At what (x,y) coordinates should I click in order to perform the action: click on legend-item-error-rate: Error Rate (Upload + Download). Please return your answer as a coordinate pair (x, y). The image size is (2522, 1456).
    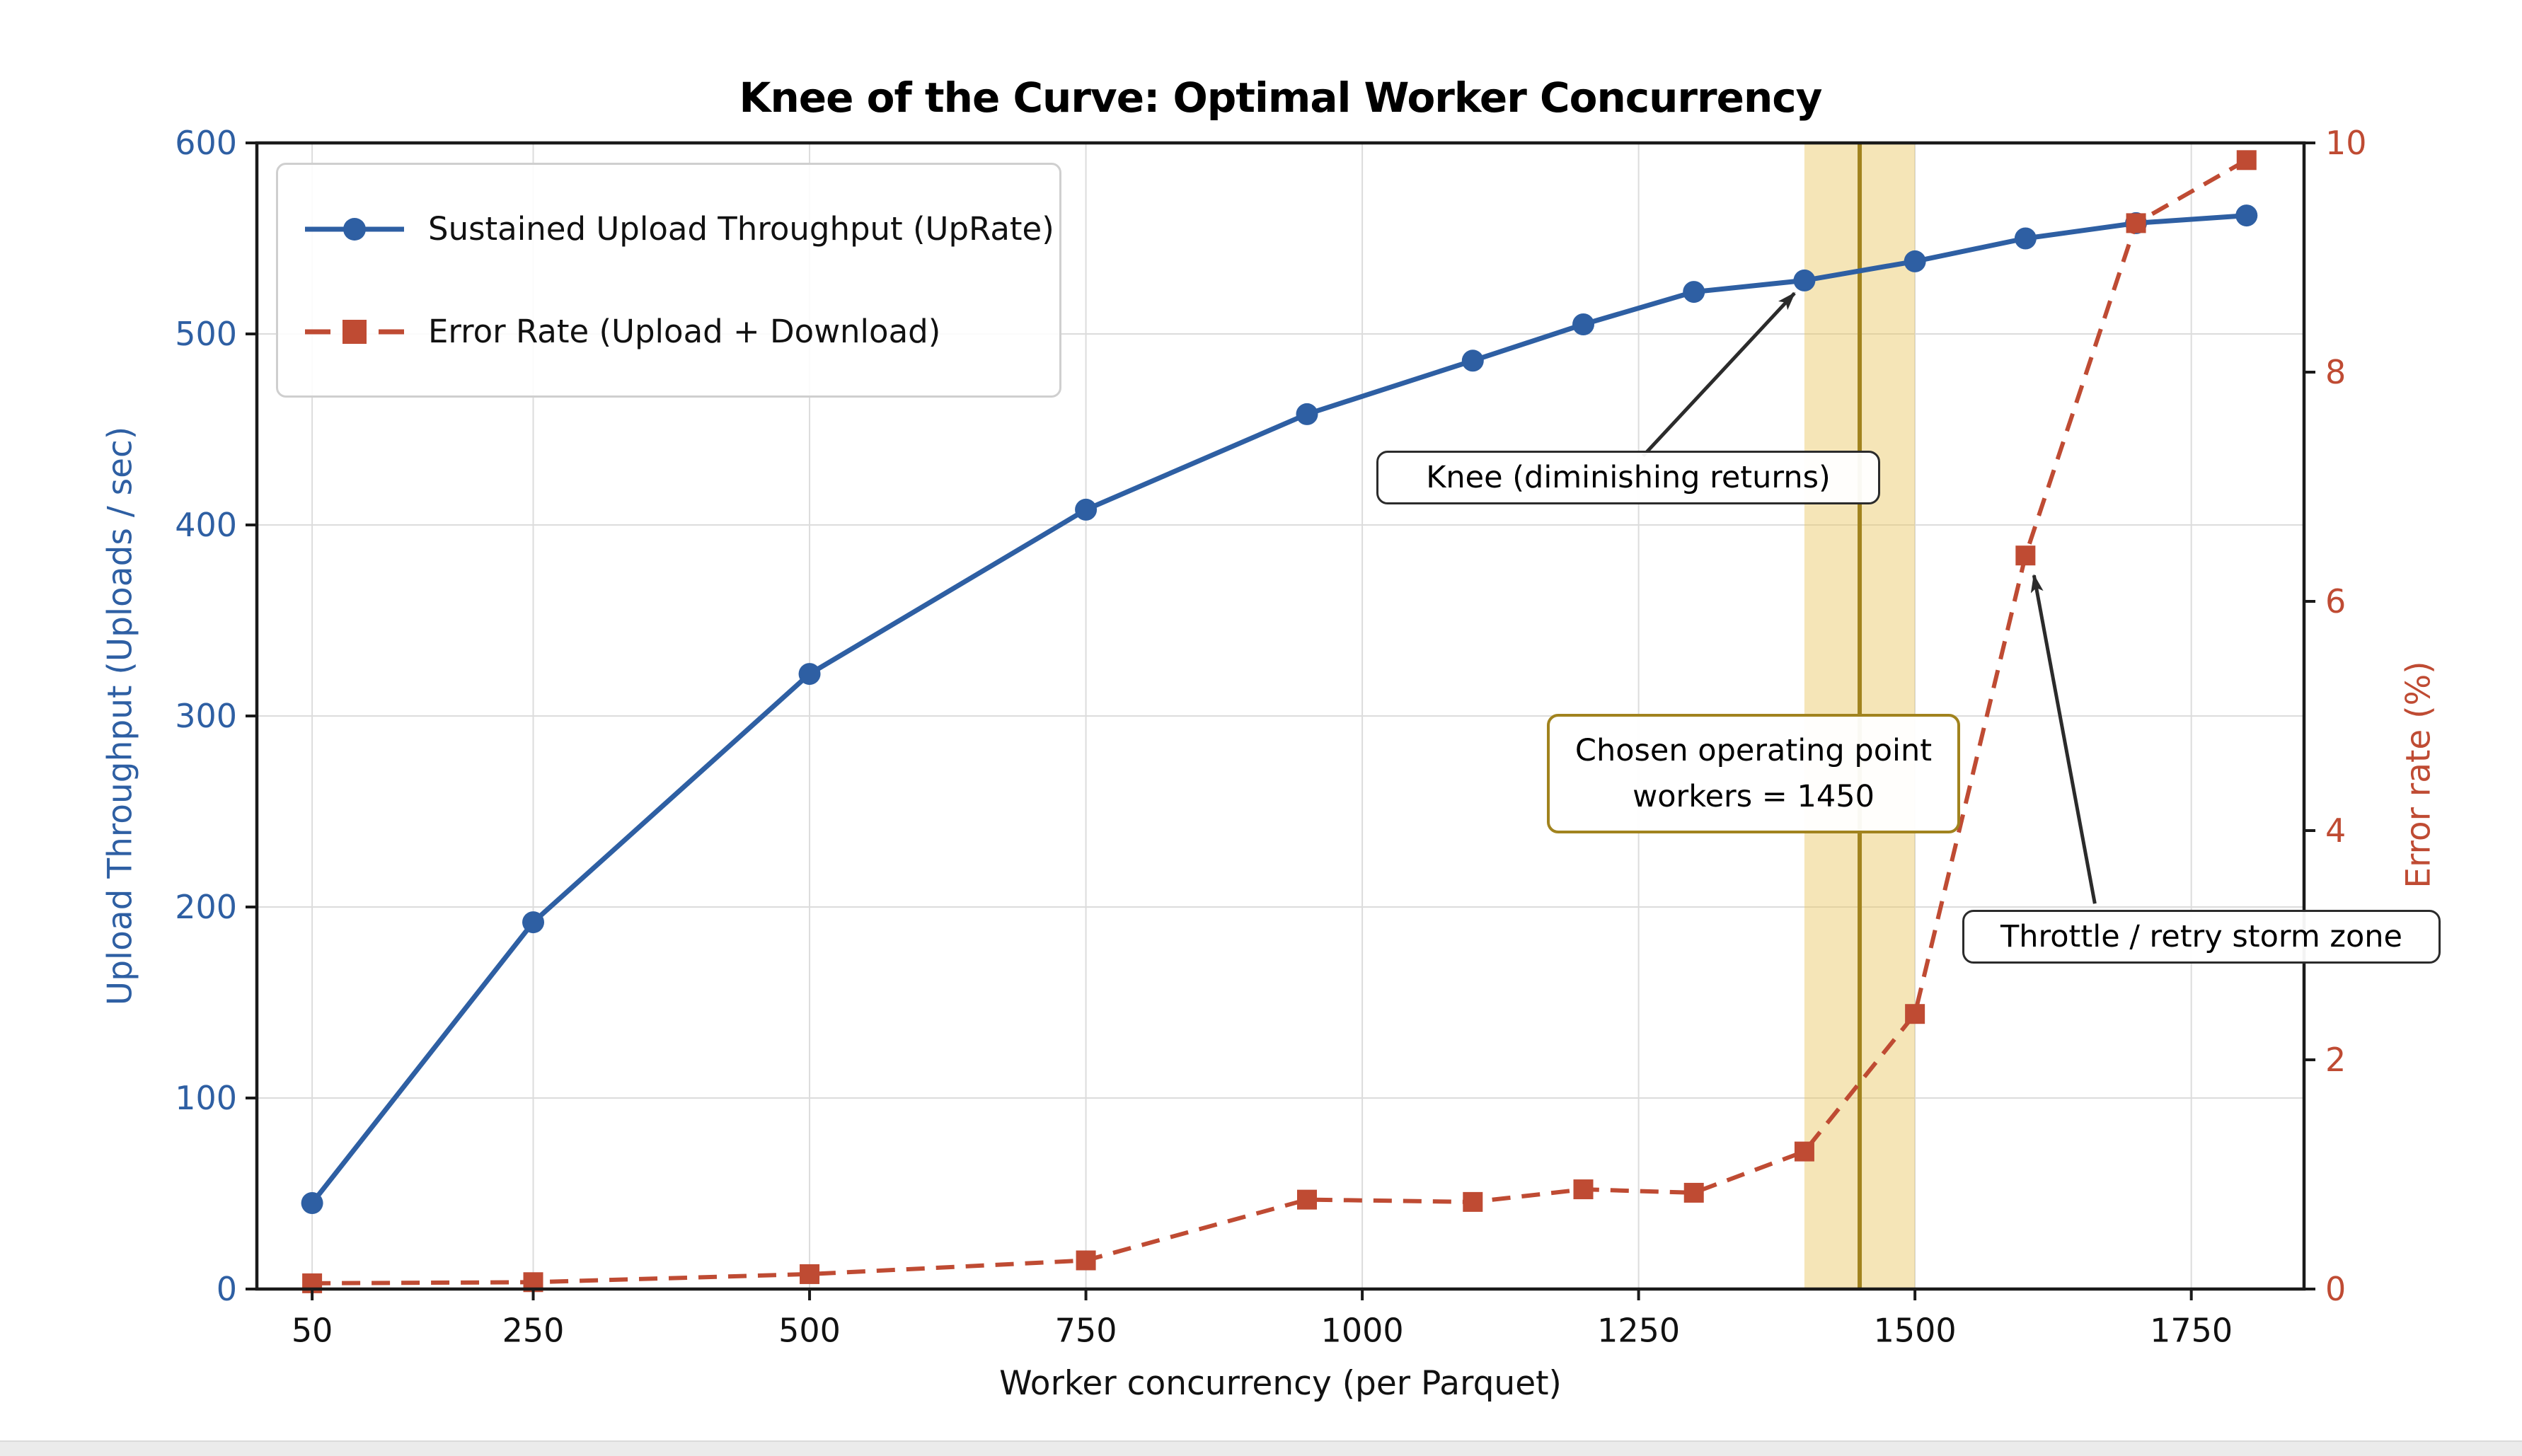
    Looking at the image, I should click on (675, 331).